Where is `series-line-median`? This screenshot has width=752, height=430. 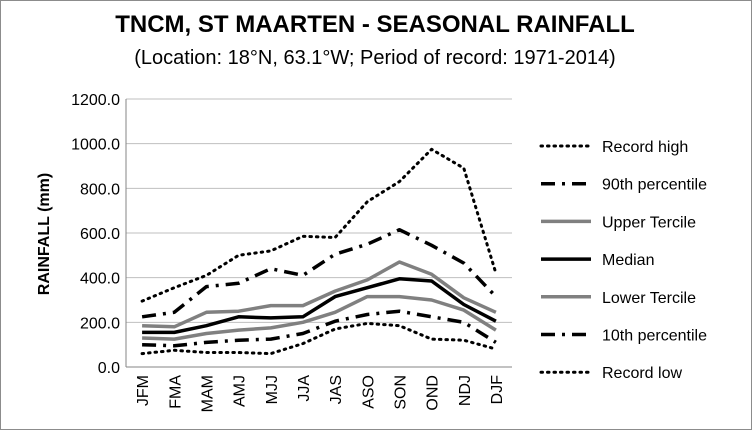 series-line-median is located at coordinates (319, 306).